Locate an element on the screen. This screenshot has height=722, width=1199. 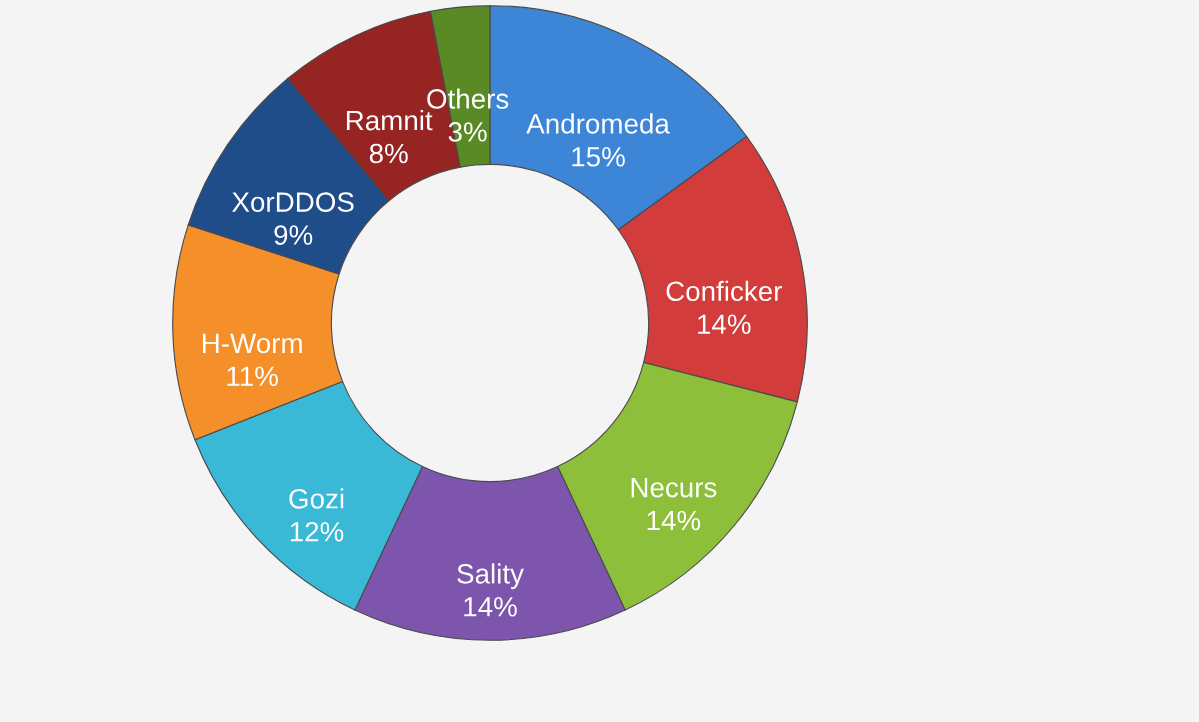
data-label: 12% is located at coordinates (317, 531).